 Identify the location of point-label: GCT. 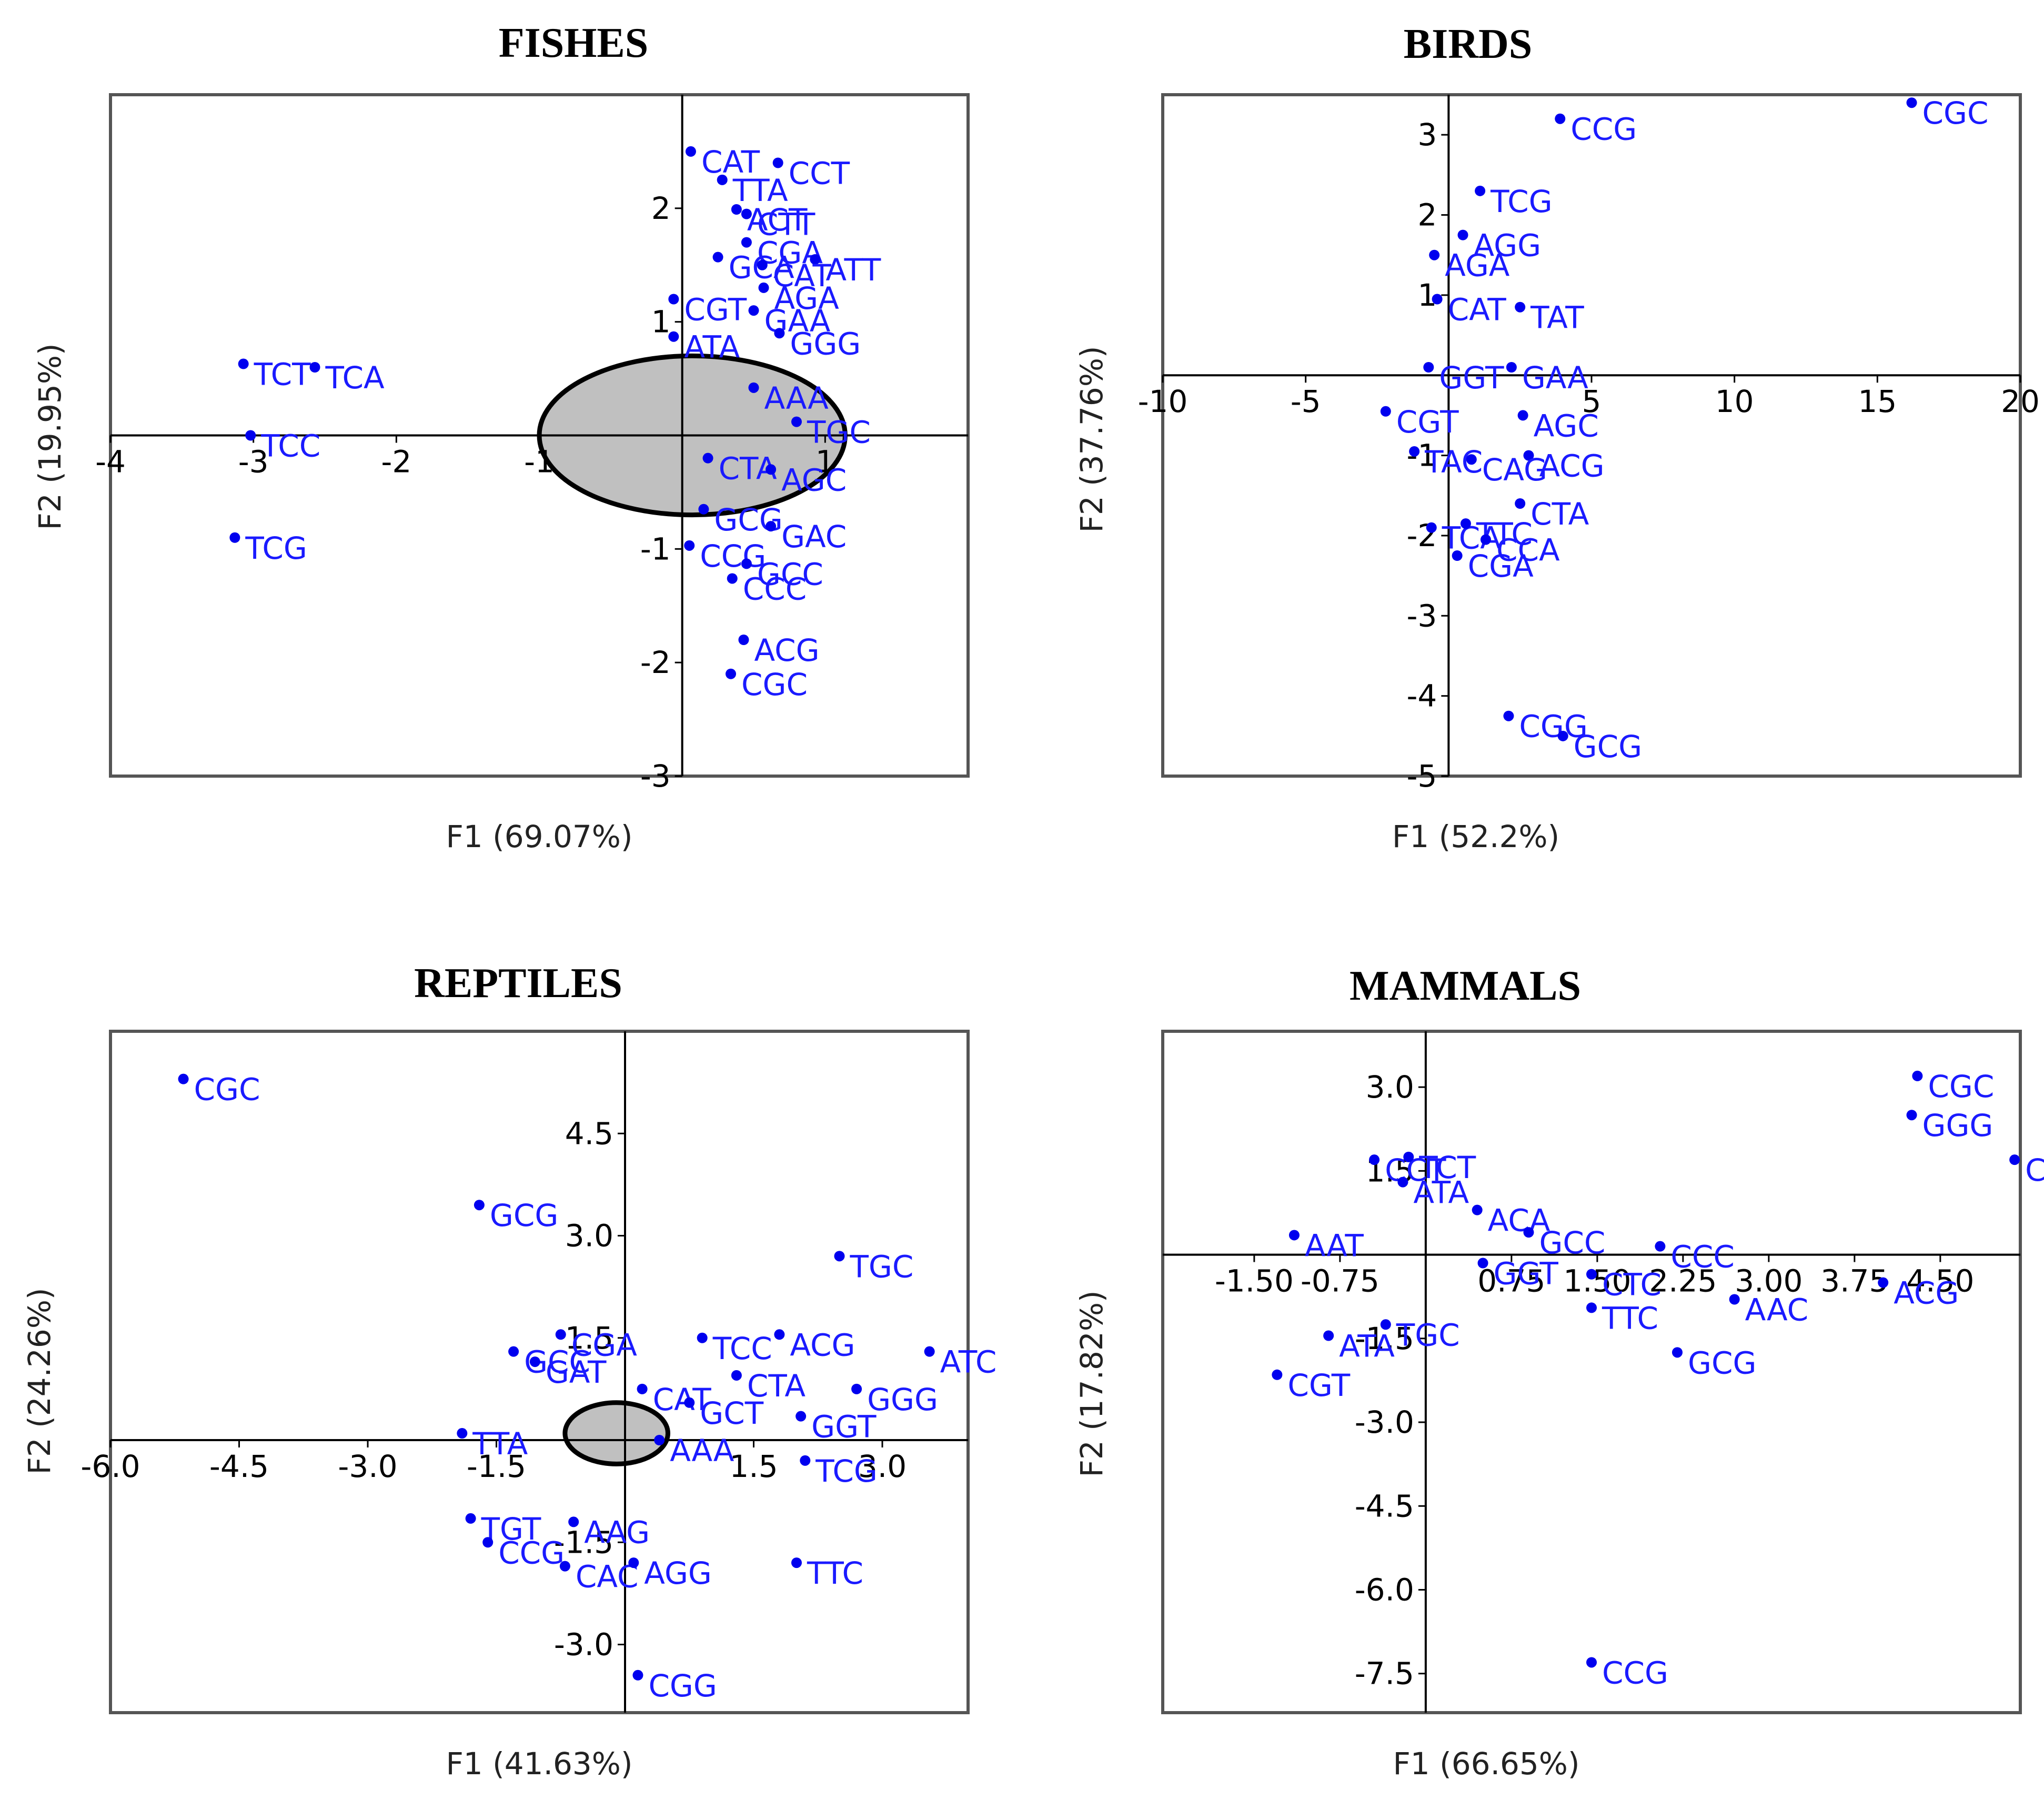
(731, 1413).